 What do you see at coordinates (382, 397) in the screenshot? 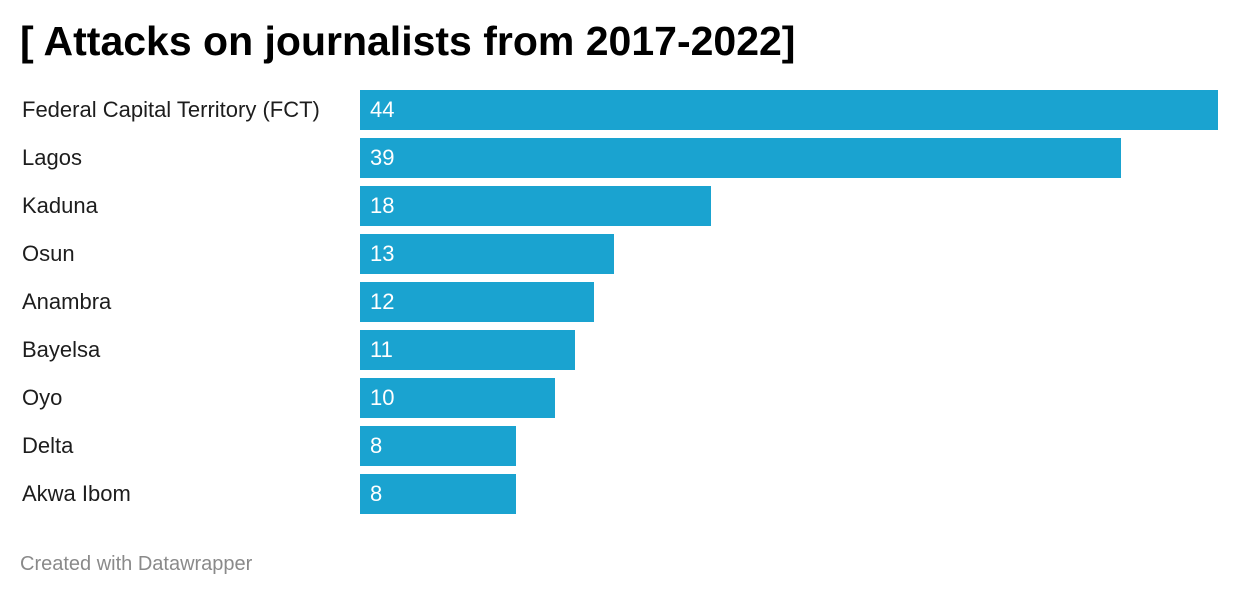
I see `bar-value-label: 10` at bounding box center [382, 397].